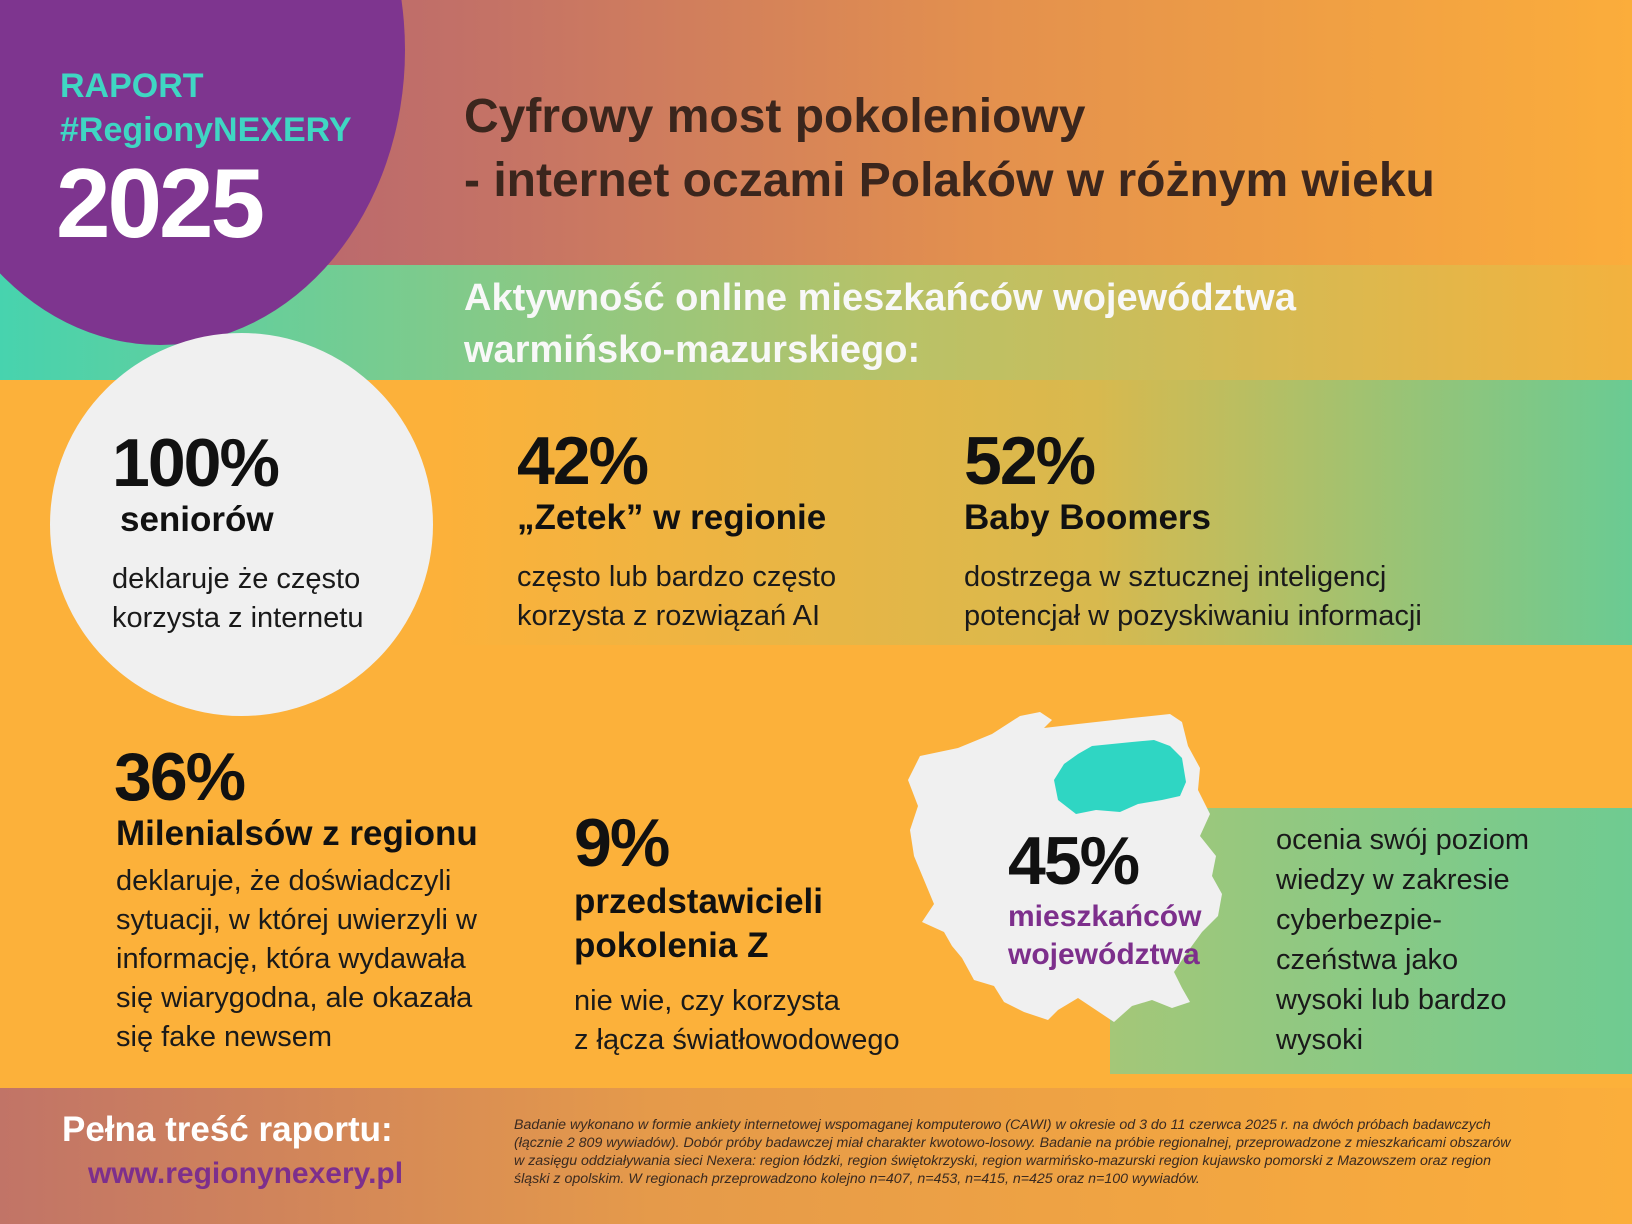 The width and height of the screenshot is (1632, 1224). What do you see at coordinates (775, 116) in the screenshot?
I see `page-title-line-1: Cyfrowy most pokoleniowy` at bounding box center [775, 116].